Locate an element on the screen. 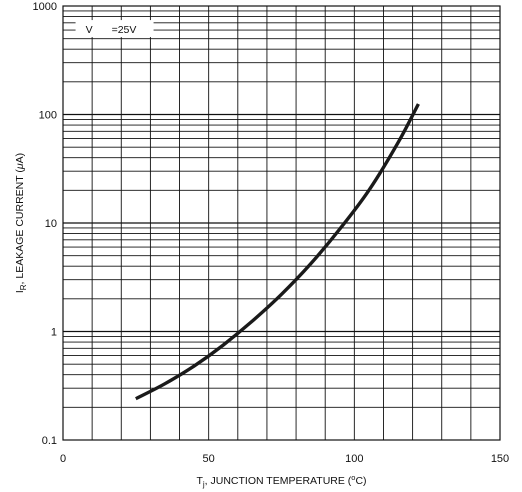 This screenshot has width=522, height=492. y-label-sub: R is located at coordinates (23, 287).